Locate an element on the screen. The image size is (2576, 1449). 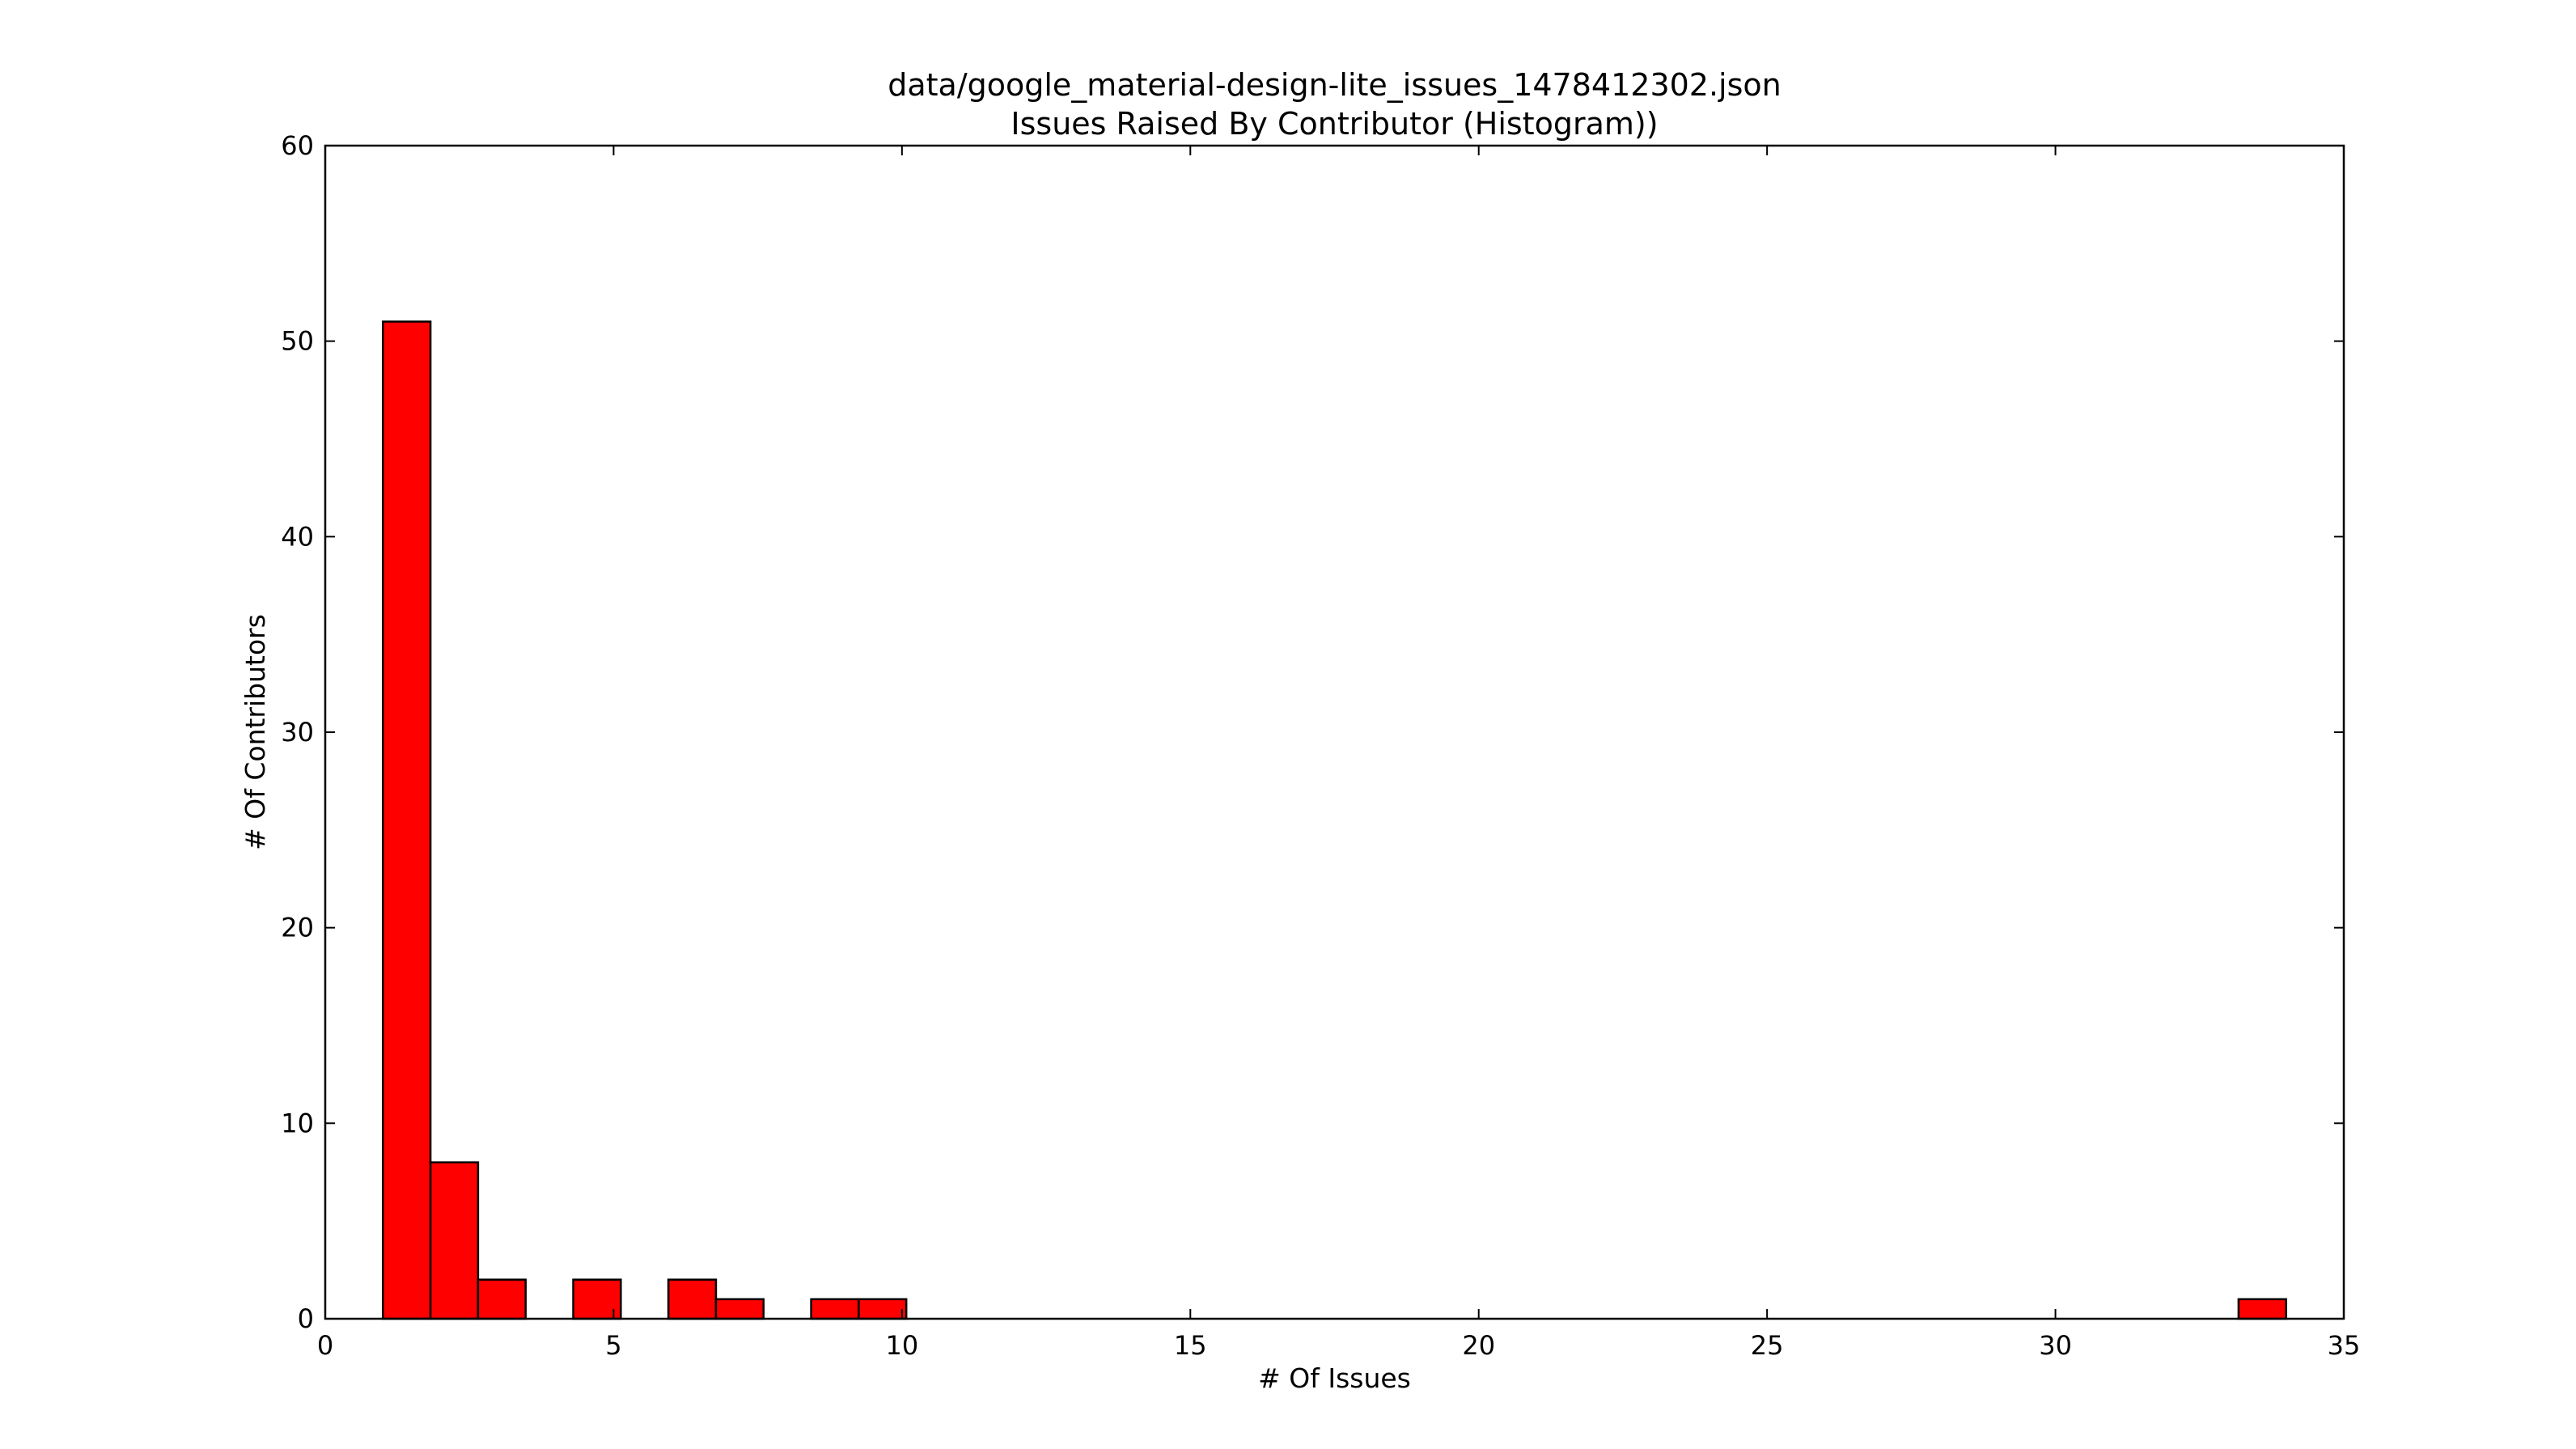
y-tick-label: 40 is located at coordinates (297, 536).